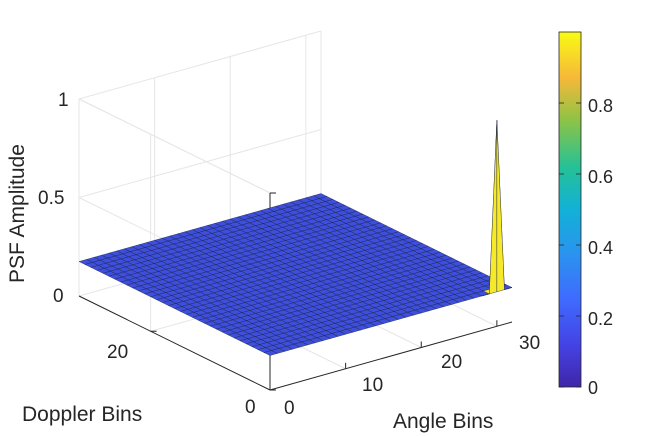 This screenshot has width=664, height=436. Describe the element at coordinates (372, 385) in the screenshot. I see `x-tick-10: 10` at that location.